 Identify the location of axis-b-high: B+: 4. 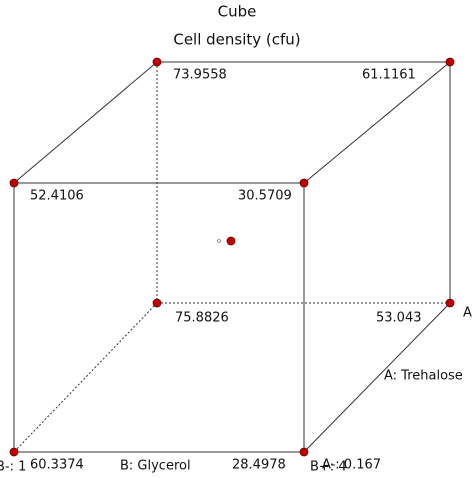
(328, 467).